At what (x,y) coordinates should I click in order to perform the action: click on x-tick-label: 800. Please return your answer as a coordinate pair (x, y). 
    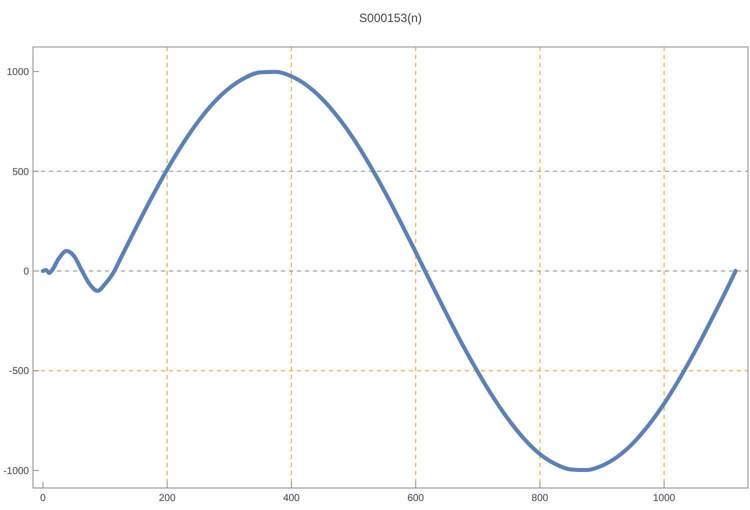
    Looking at the image, I should click on (540, 498).